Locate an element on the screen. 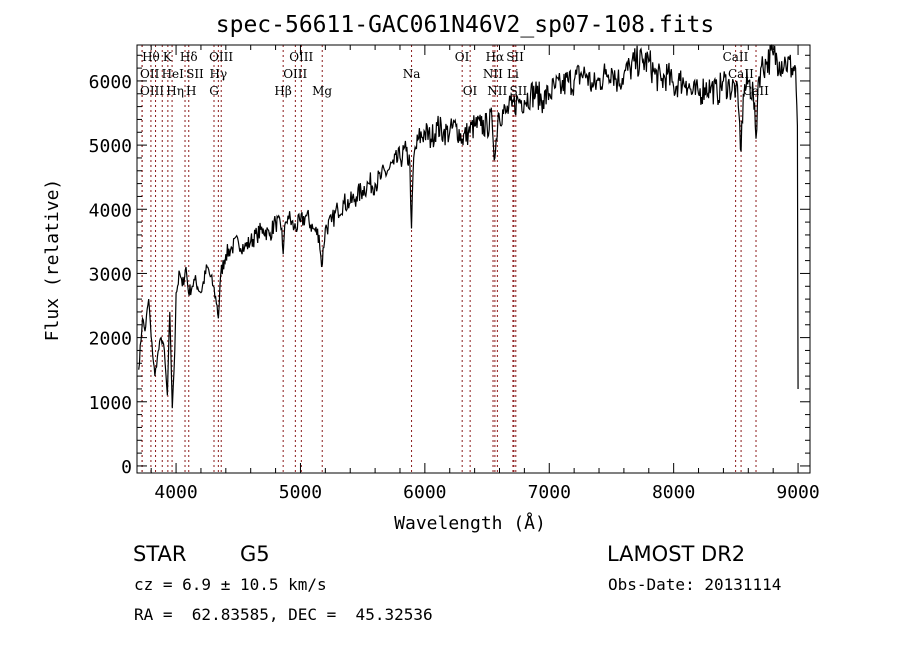  y-tick-label: 4000 is located at coordinates (110, 210).